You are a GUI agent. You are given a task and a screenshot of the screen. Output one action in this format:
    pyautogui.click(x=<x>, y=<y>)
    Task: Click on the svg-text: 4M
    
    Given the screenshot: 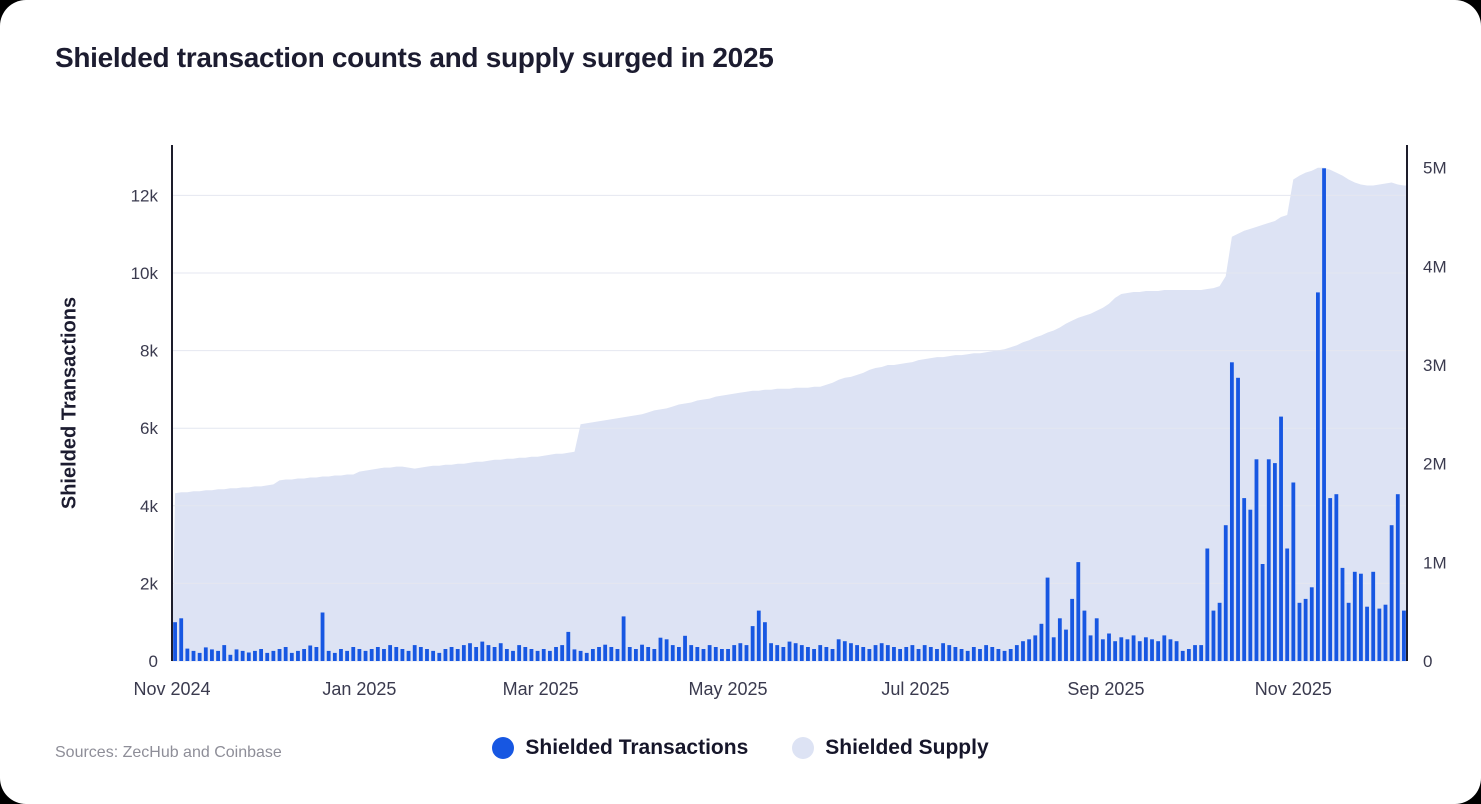 What is the action you would take?
    pyautogui.click(x=1435, y=266)
    